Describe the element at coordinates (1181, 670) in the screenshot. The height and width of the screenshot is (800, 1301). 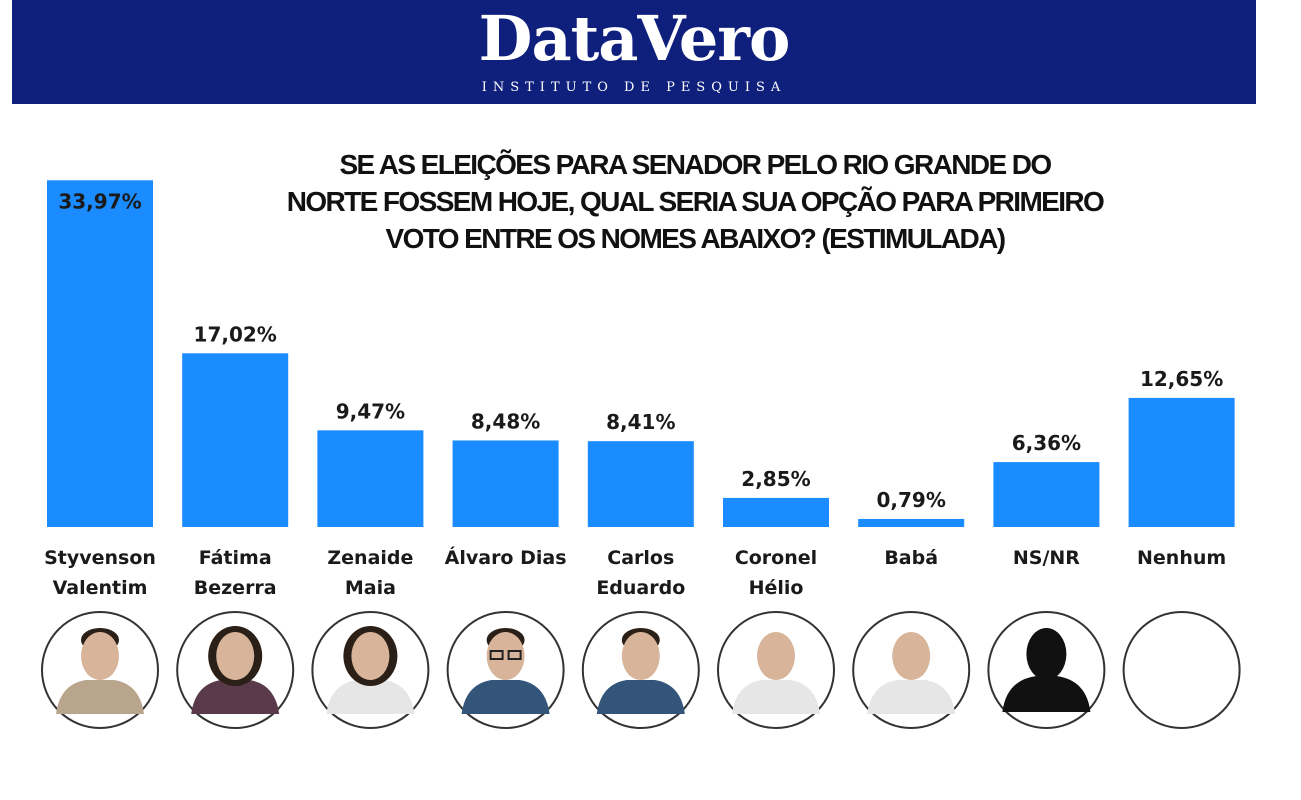
I see `empty-circle-icon` at that location.